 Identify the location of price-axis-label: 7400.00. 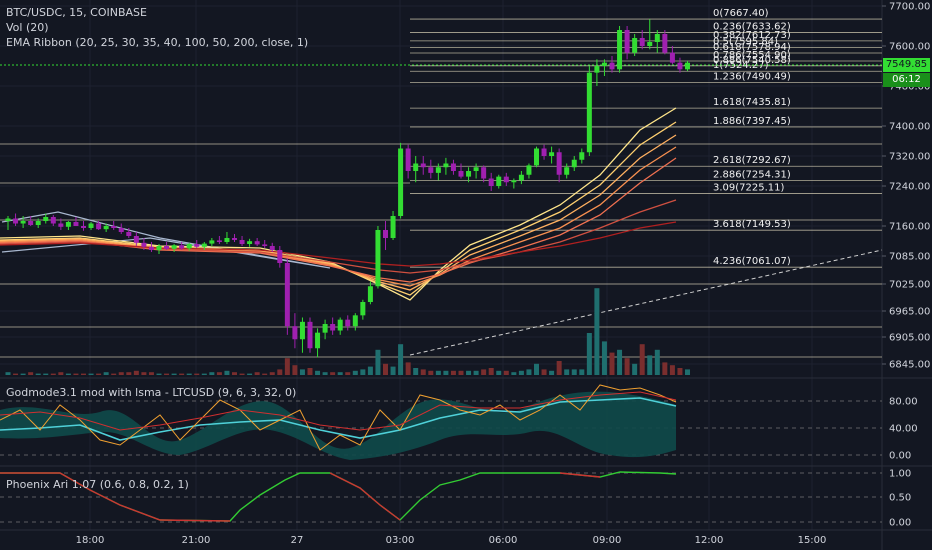
(909, 127).